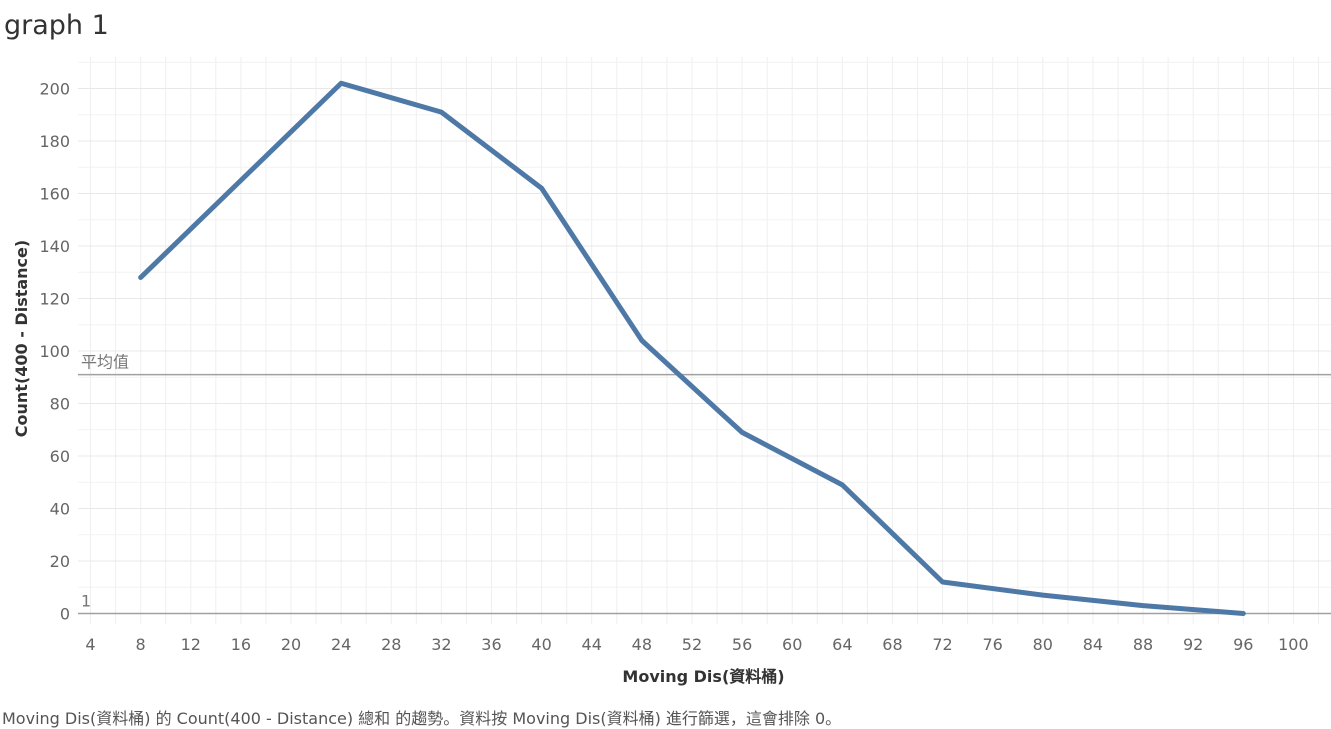 This screenshot has height=729, width=1331. I want to click on y-tick-label: 200, so click(54, 89).